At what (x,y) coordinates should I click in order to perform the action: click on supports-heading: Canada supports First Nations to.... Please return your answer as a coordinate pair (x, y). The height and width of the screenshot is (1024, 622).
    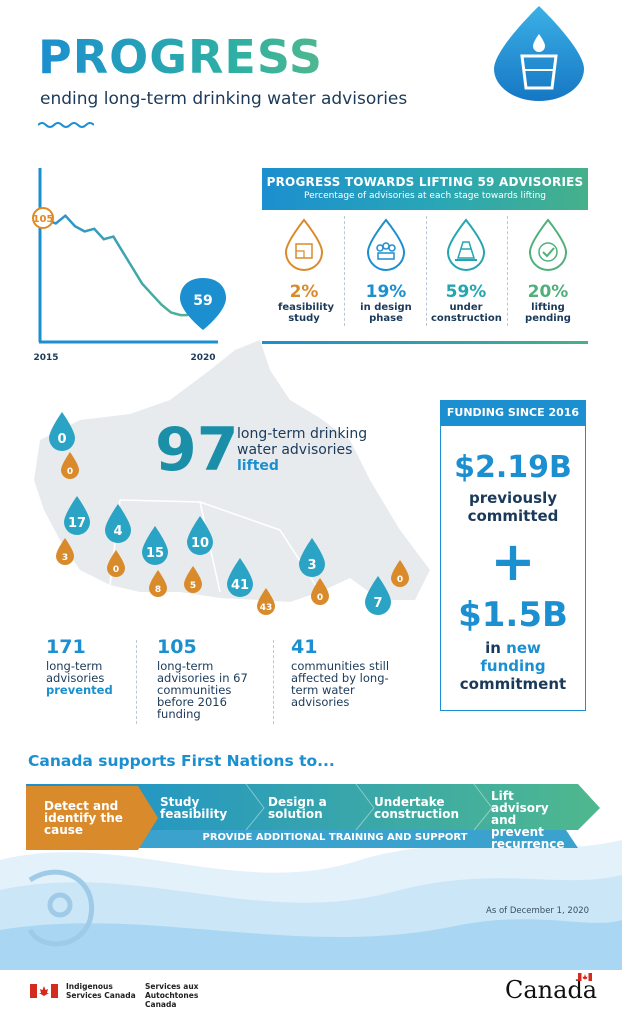
    Looking at the image, I should click on (181, 761).